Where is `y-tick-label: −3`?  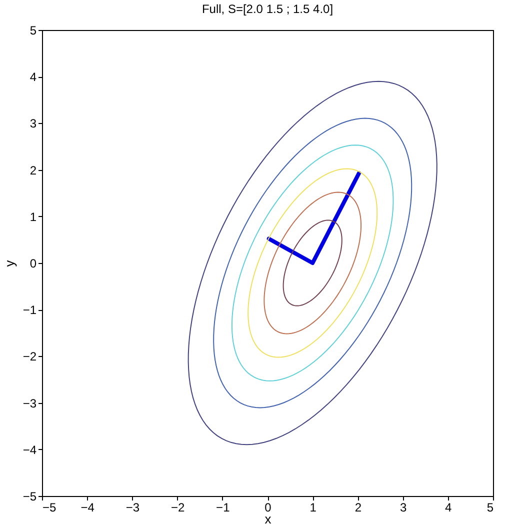
y-tick-label: −3 is located at coordinates (29, 403).